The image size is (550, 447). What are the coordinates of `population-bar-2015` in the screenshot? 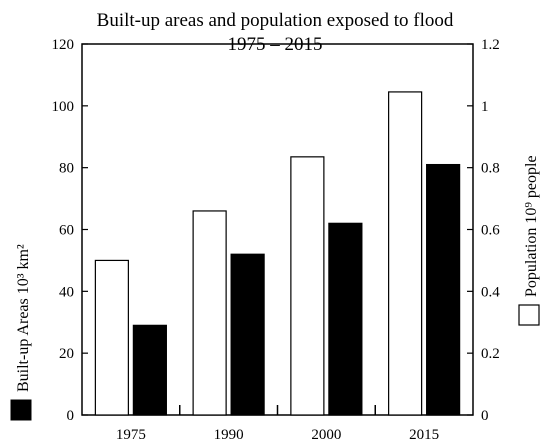 It's located at (405, 253).